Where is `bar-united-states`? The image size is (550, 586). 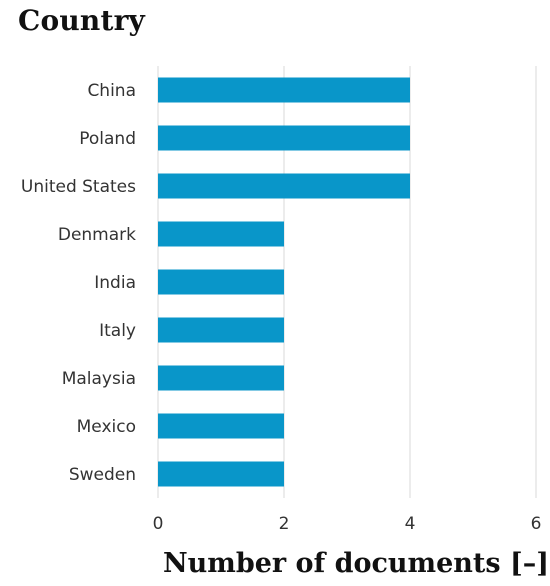 bar-united-states is located at coordinates (284, 186).